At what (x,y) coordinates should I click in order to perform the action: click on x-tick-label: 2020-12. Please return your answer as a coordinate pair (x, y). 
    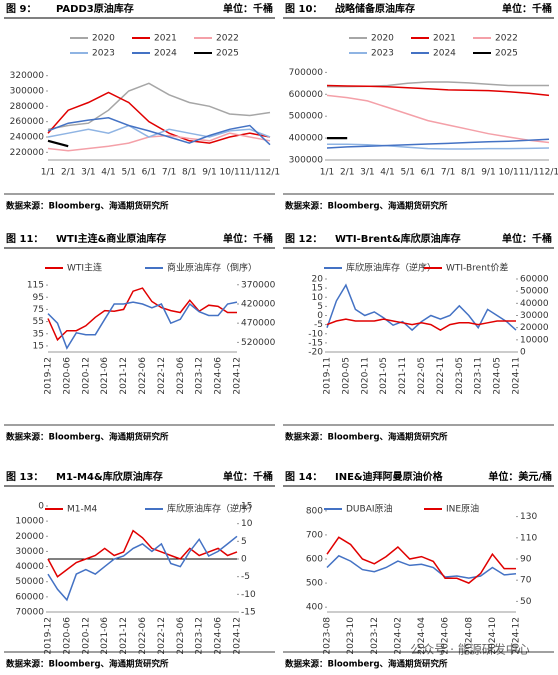
    Looking at the image, I should click on (86, 636).